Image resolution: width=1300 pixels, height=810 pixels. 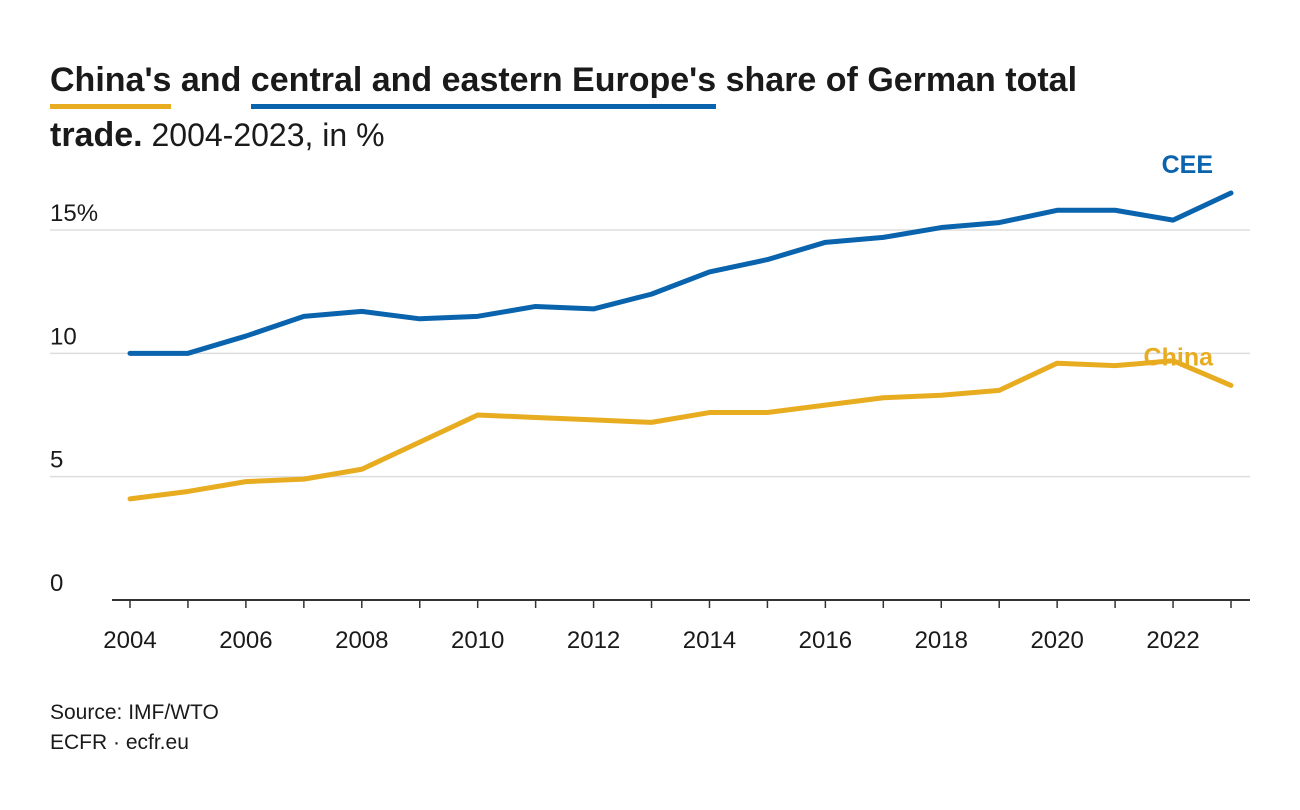 I want to click on title-china-highlight: China's, so click(x=111, y=84).